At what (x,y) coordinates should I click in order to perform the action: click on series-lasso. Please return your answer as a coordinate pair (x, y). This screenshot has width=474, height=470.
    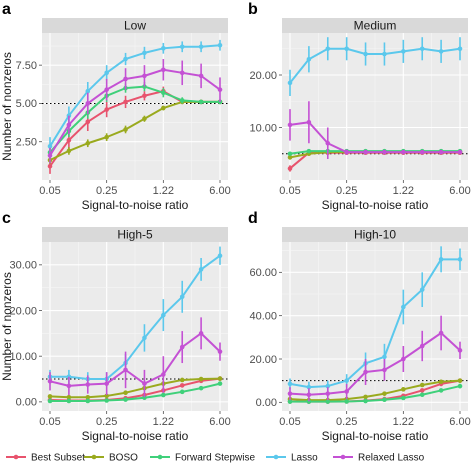
    Looking at the image, I should click on (135, 97).